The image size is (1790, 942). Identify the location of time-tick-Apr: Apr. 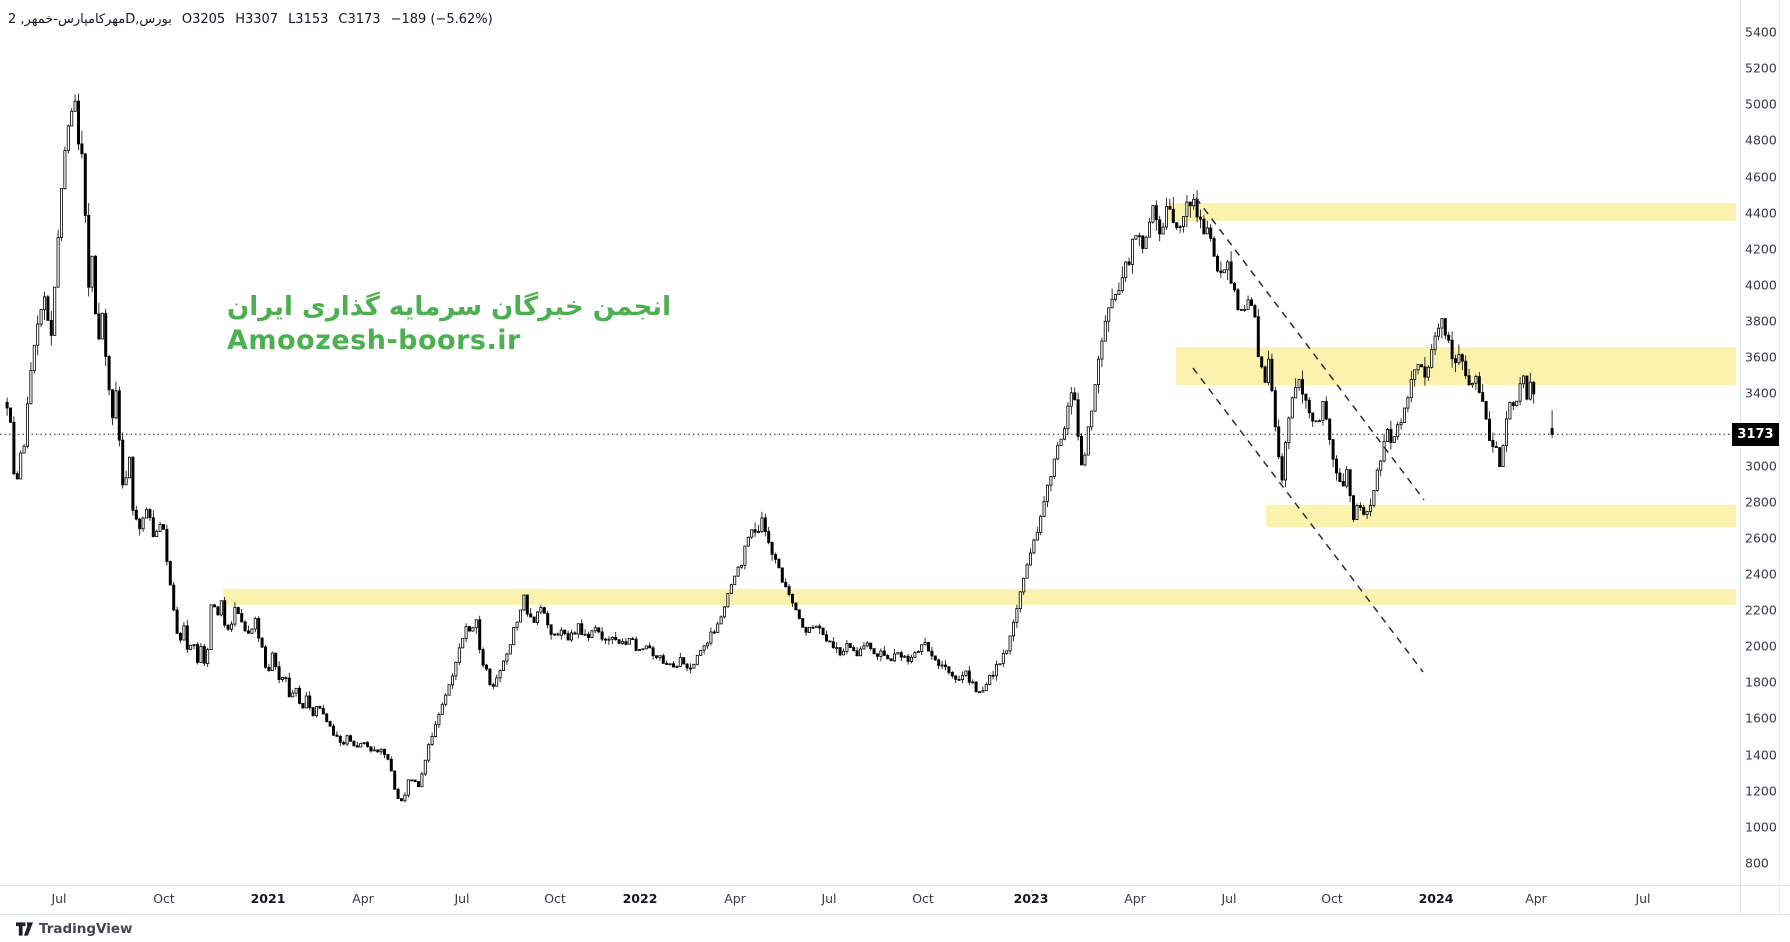
(1536, 898).